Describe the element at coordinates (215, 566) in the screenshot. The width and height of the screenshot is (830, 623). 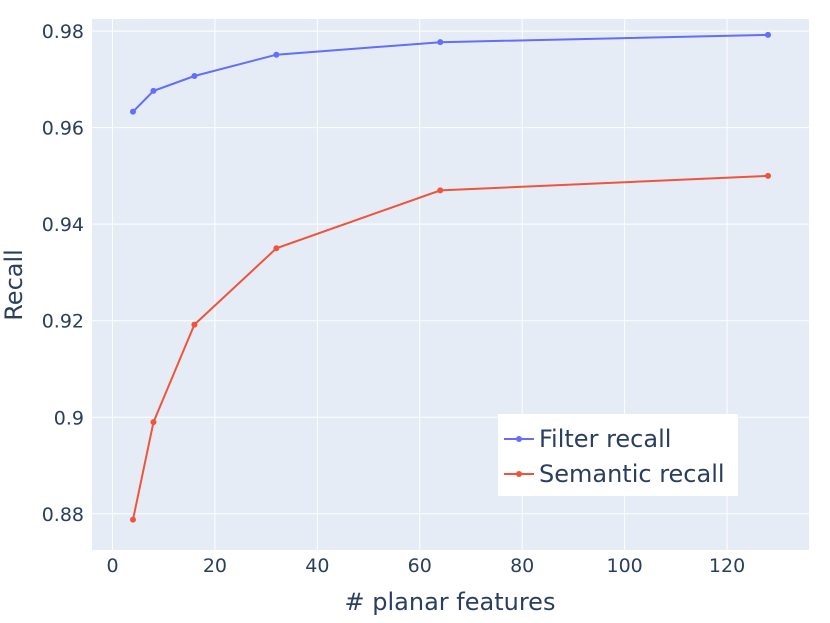
I see `x-tick-label: 20` at that location.